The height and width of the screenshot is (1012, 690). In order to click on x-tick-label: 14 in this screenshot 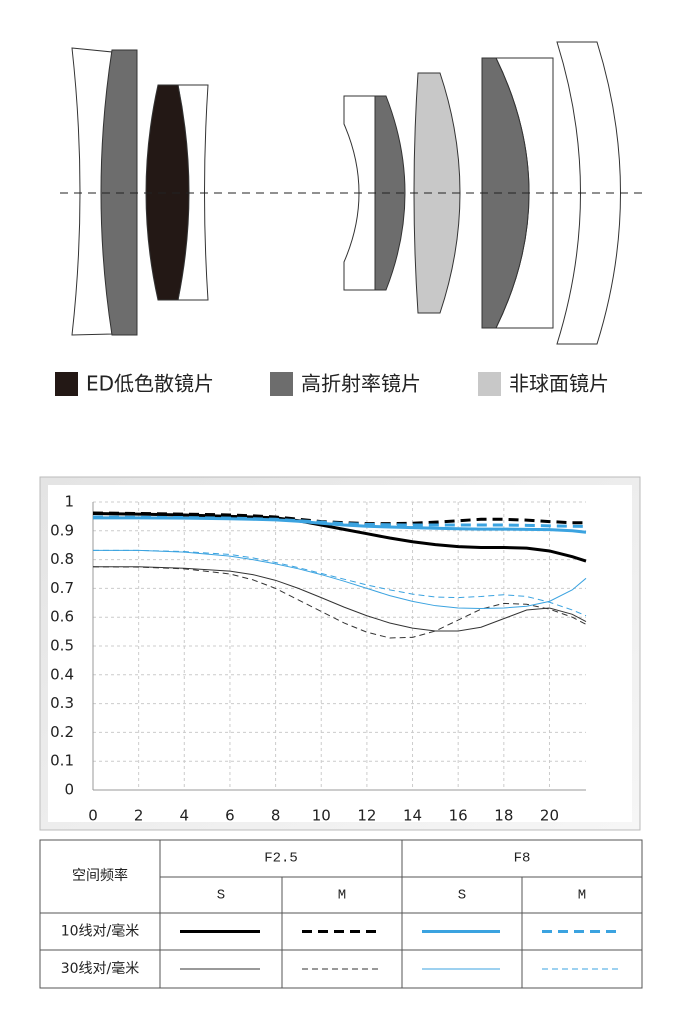, I will do `click(412, 816)`.